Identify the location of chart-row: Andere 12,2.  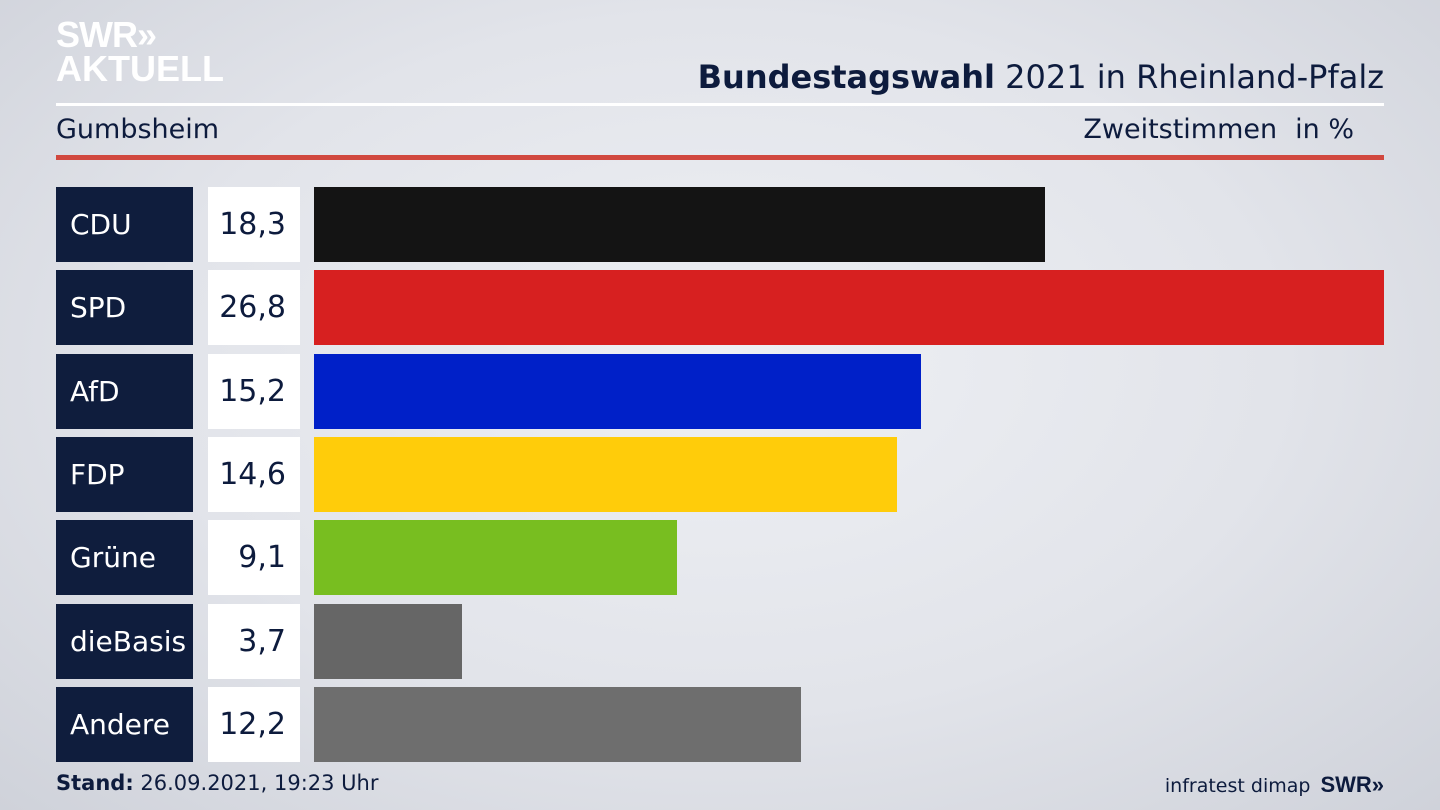
(720, 724).